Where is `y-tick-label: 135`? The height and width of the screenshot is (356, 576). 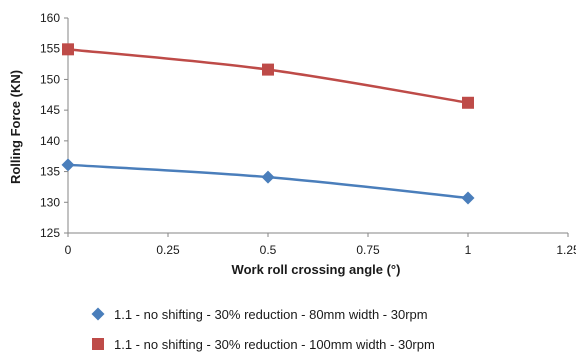 y-tick-label: 135 is located at coordinates (50, 172).